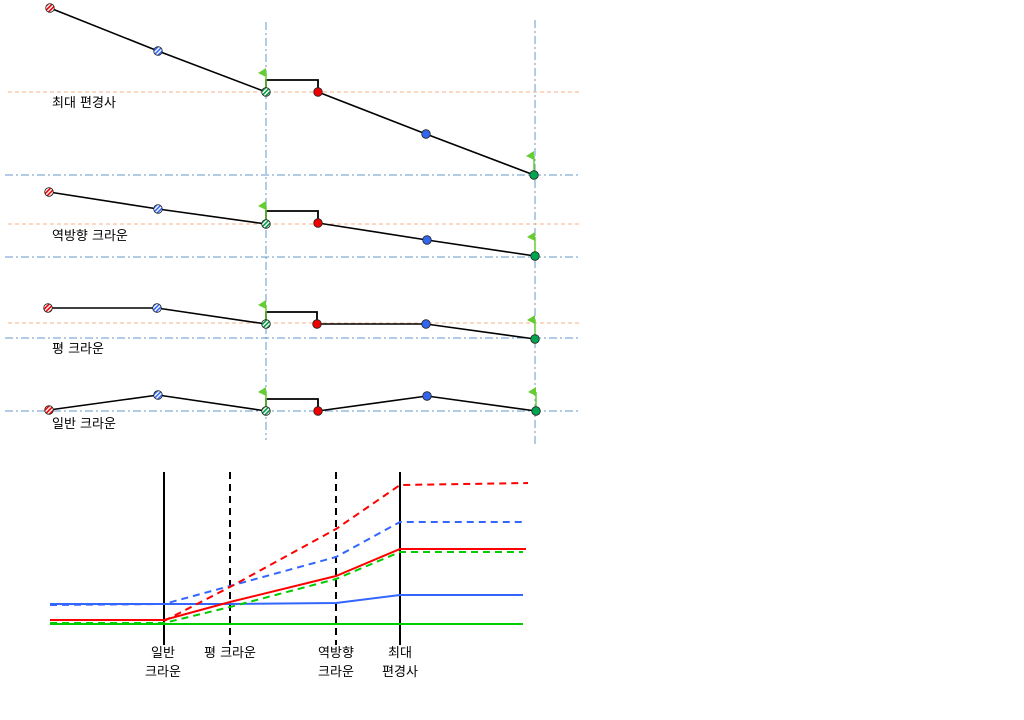 The image size is (1024, 720). What do you see at coordinates (400, 653) in the screenshot?
I see `axis-label-max-superelevation-1: 최대` at bounding box center [400, 653].